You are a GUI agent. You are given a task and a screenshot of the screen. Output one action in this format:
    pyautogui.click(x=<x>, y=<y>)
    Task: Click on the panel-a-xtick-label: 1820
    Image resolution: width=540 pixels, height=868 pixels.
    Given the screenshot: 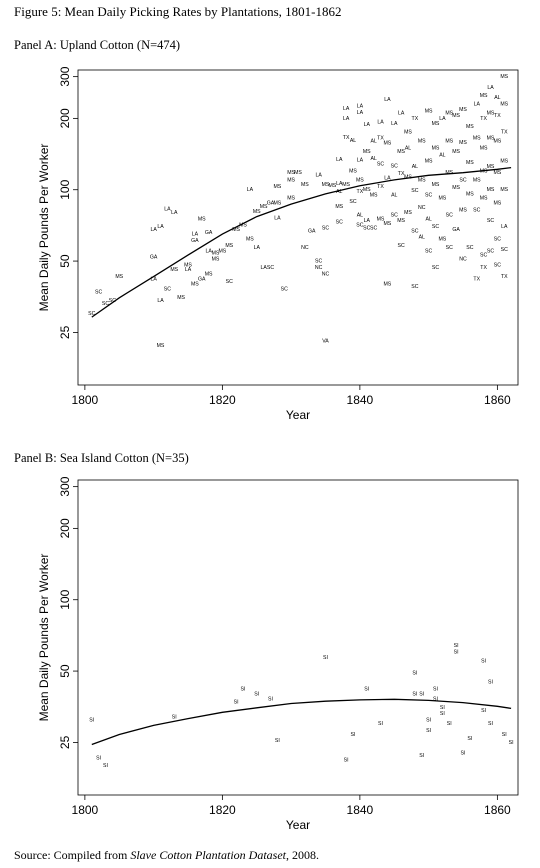 What is the action you would take?
    pyautogui.click(x=222, y=400)
    